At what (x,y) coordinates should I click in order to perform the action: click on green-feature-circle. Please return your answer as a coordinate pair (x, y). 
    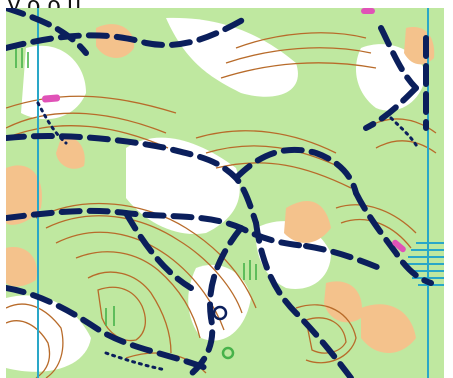
    Looking at the image, I should click on (228, 353).